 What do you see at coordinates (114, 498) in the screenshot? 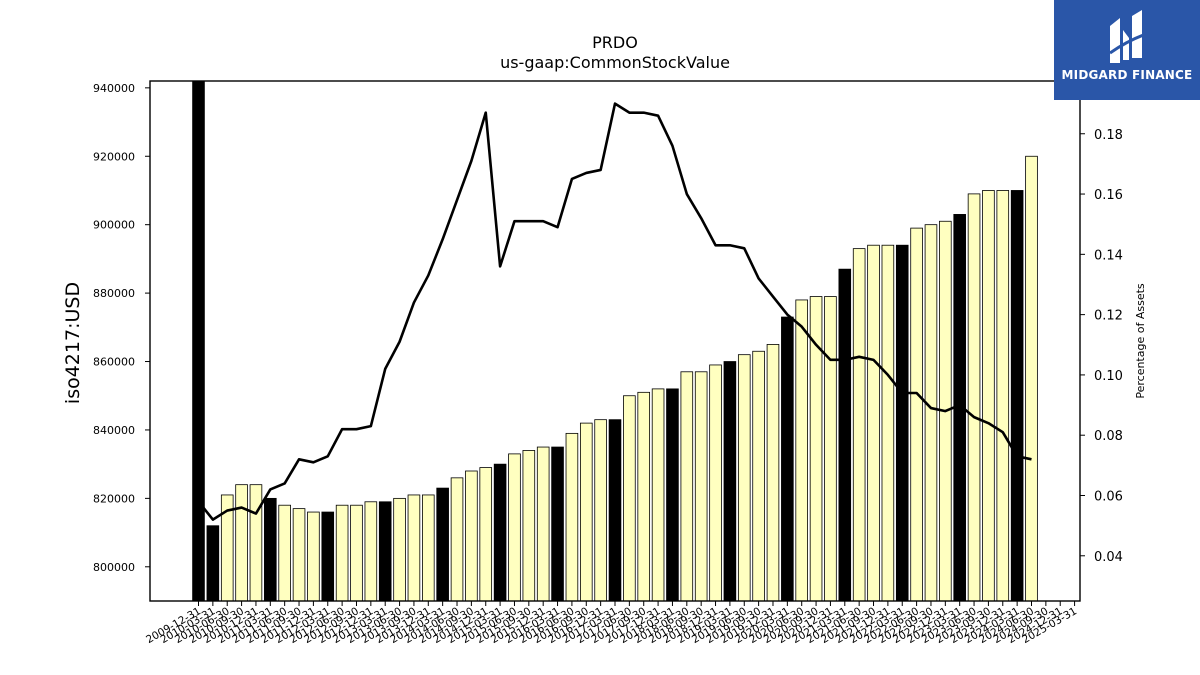
I see `y-tick-label: 820000` at bounding box center [114, 498].